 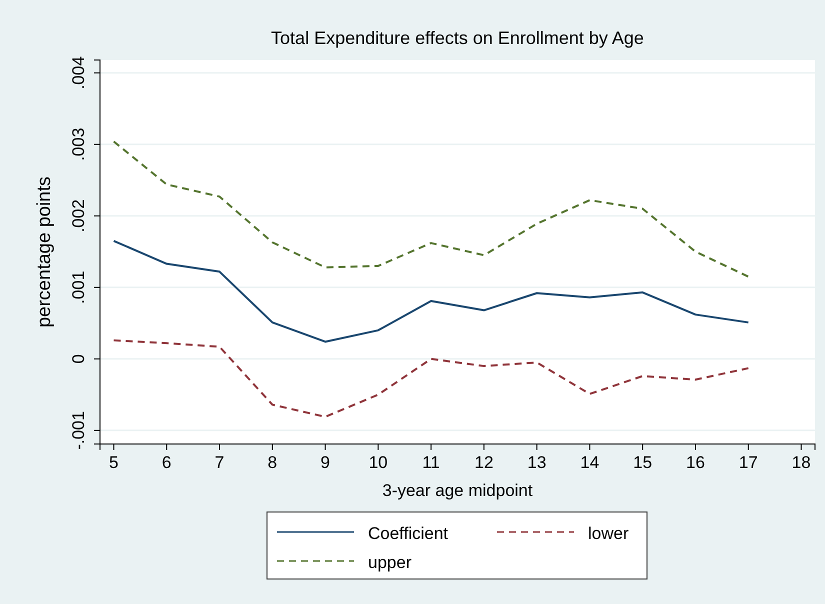 What do you see at coordinates (78, 430) in the screenshot?
I see `y-tick-label: -.001` at bounding box center [78, 430].